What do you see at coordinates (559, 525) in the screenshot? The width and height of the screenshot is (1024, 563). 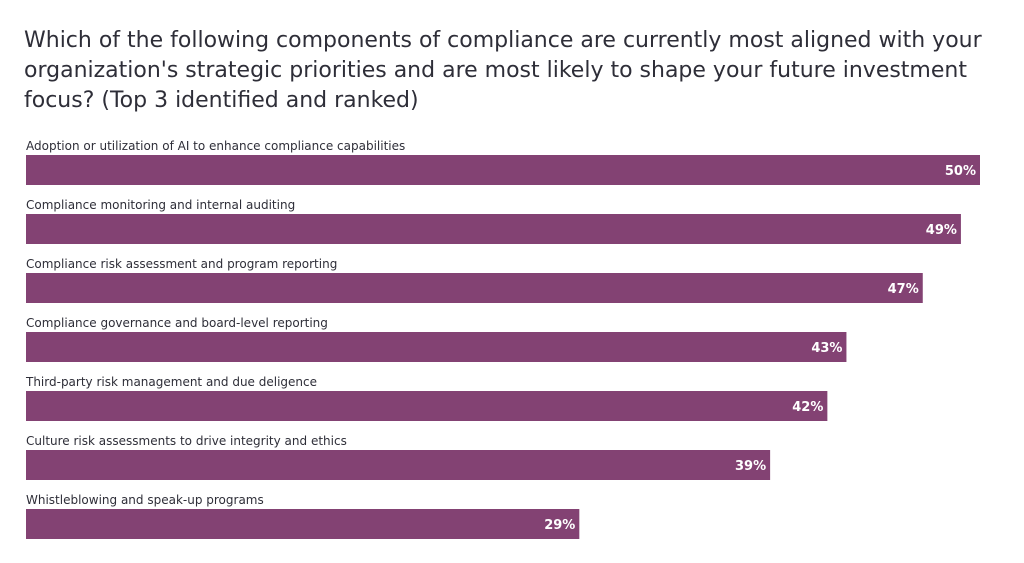 I see `bar-value-label: 29%` at bounding box center [559, 525].